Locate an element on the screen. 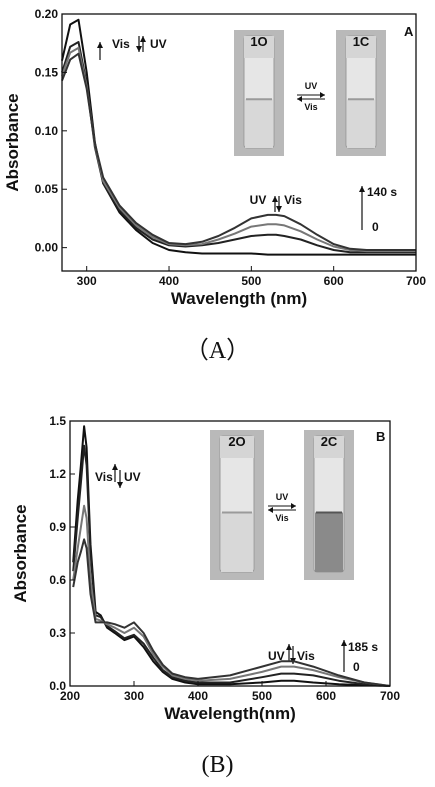  panel-a-y-axis-label: Absorbance is located at coordinates (12, 142).